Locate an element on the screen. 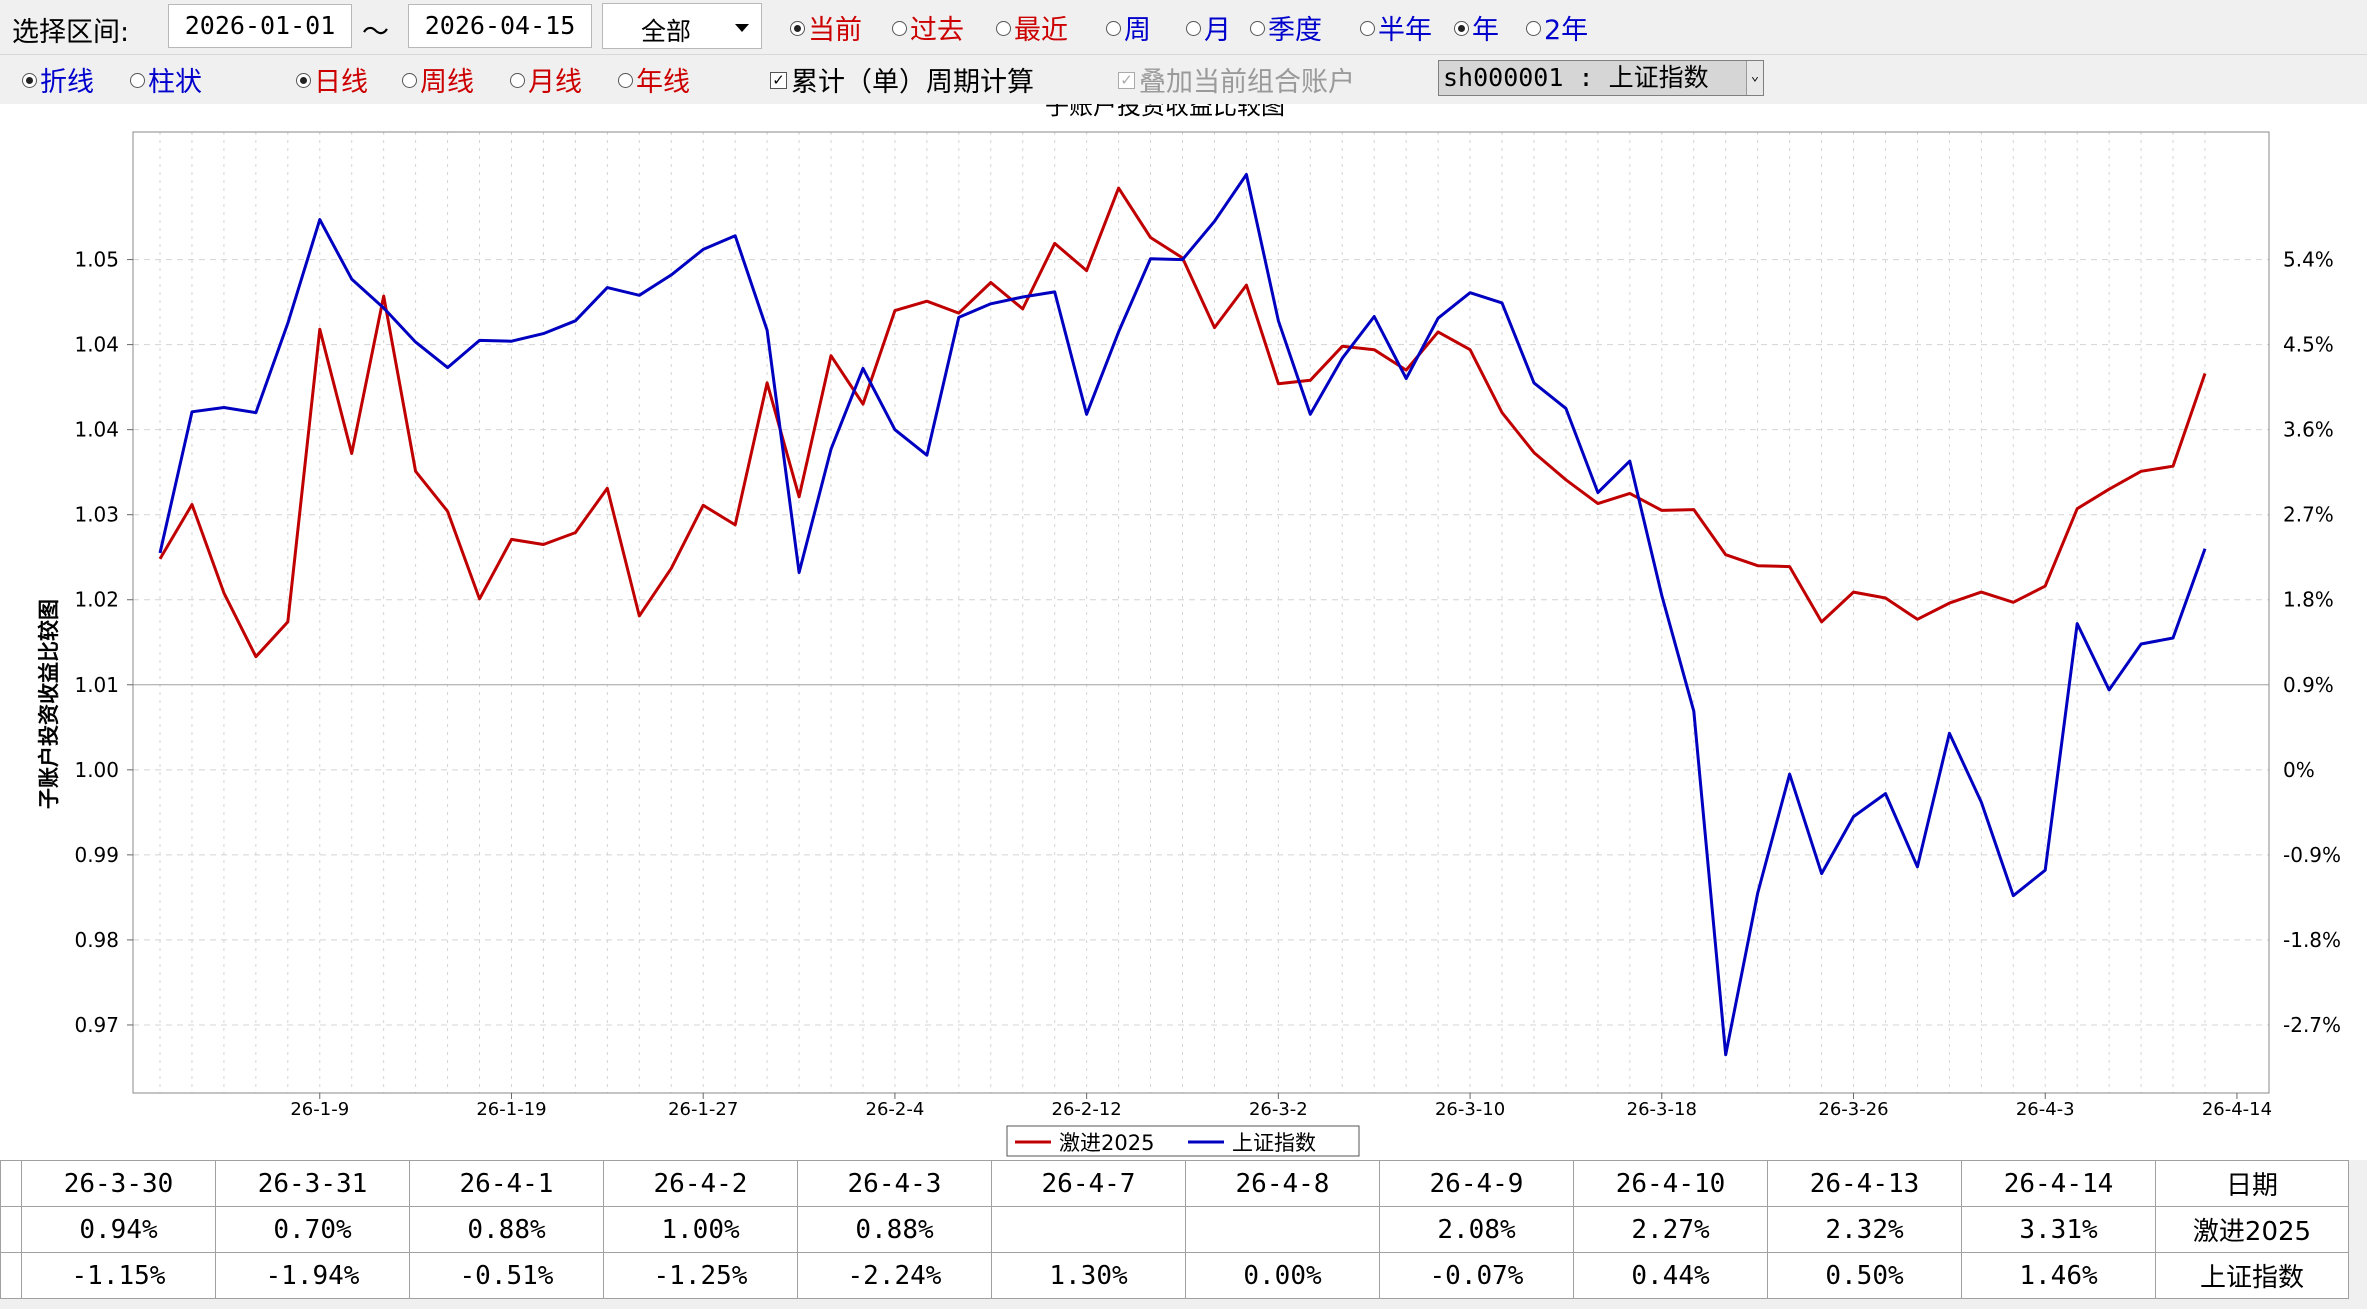 This screenshot has height=1309, width=2367. chevron-down-icon is located at coordinates (742, 28).